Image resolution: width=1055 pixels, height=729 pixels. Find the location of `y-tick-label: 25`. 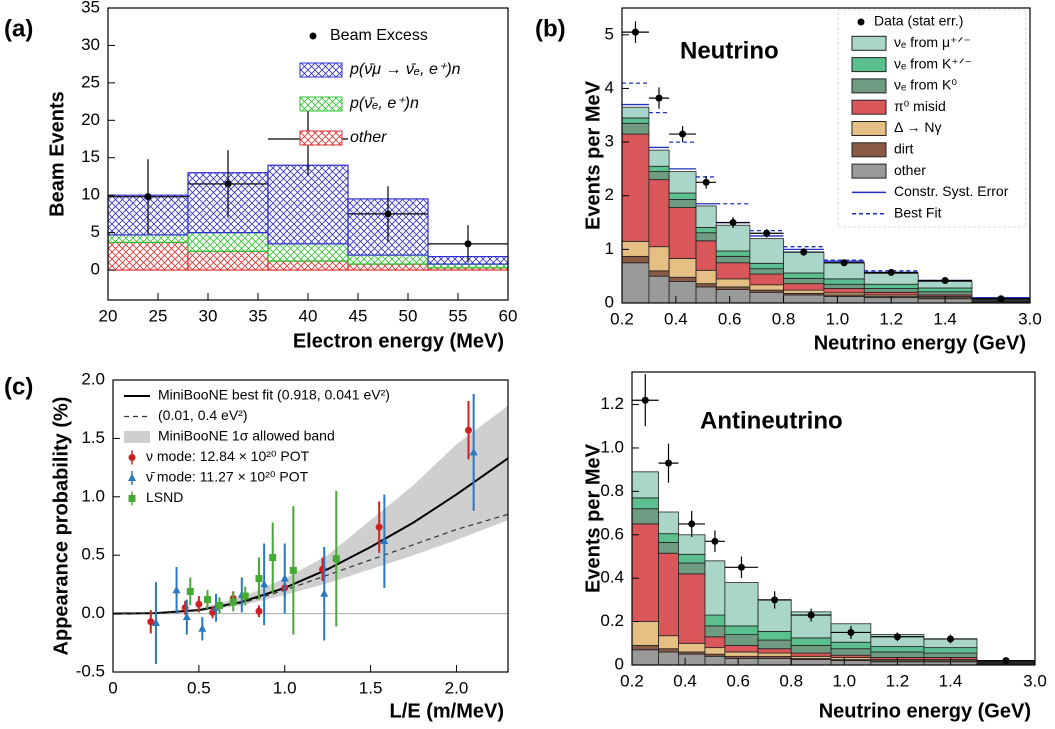

y-tick-label: 25 is located at coordinates (90, 81).